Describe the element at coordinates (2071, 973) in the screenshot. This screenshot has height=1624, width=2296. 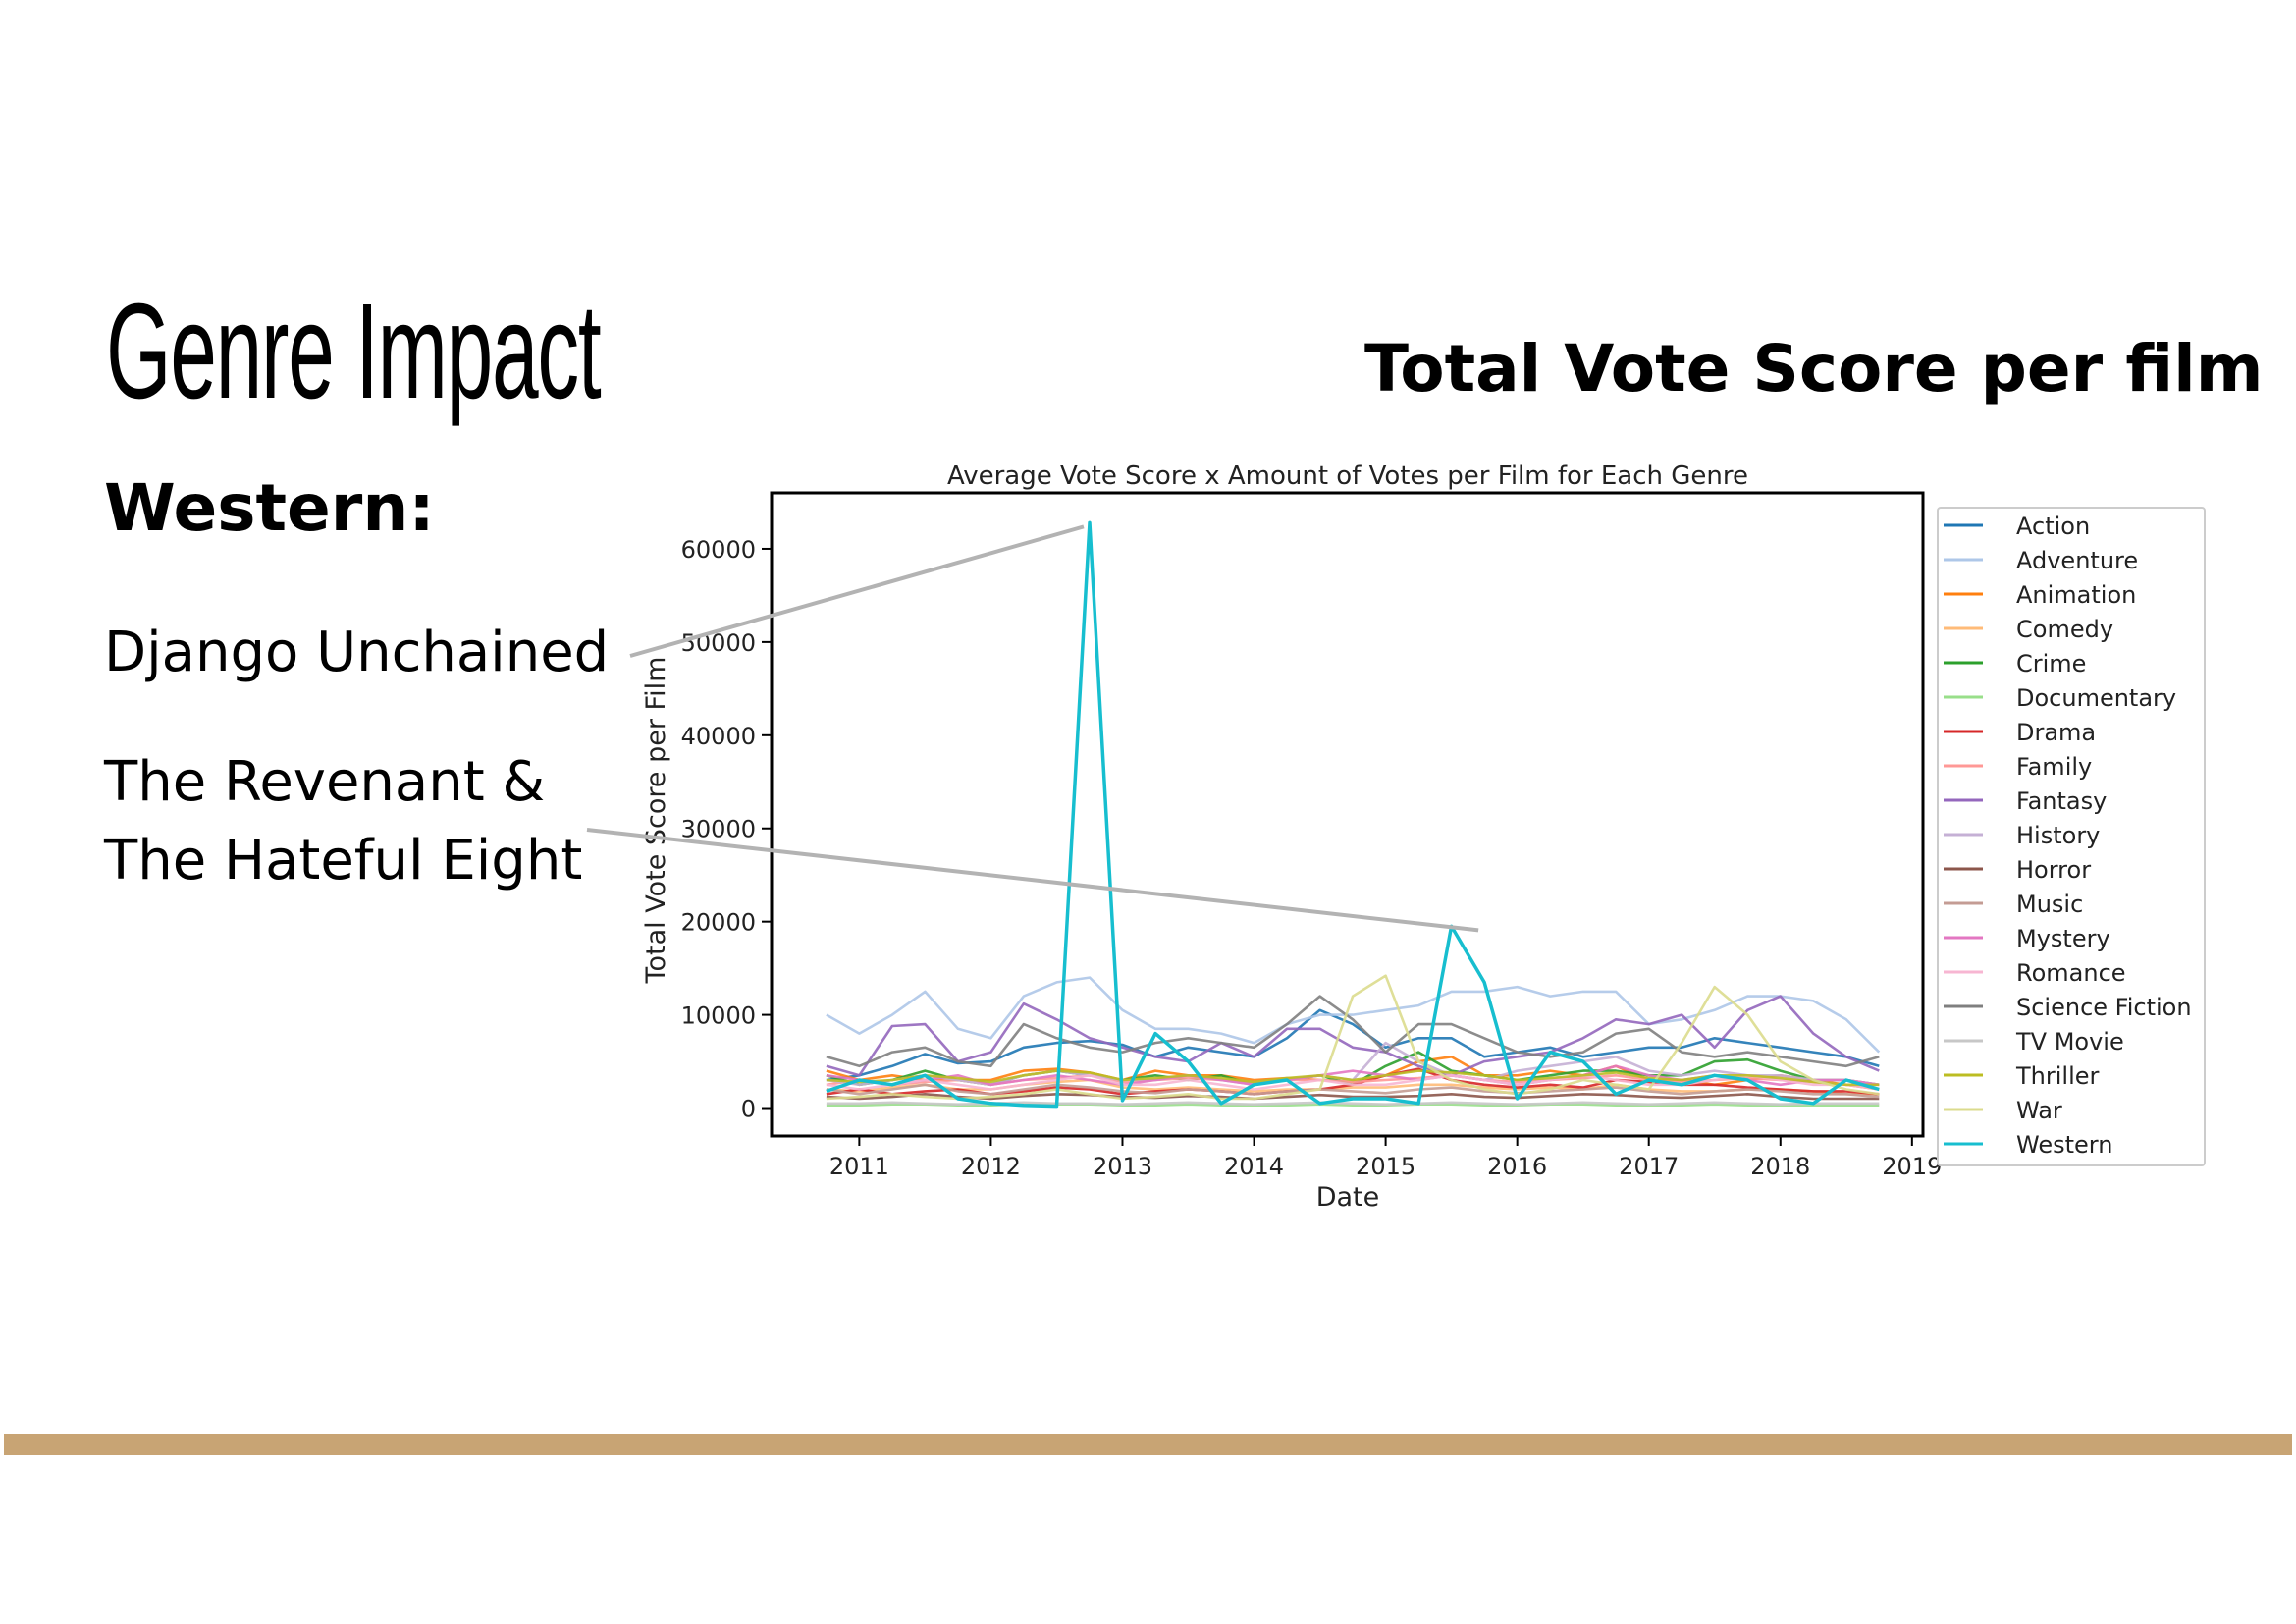
I see `legend-label: Romance` at that location.